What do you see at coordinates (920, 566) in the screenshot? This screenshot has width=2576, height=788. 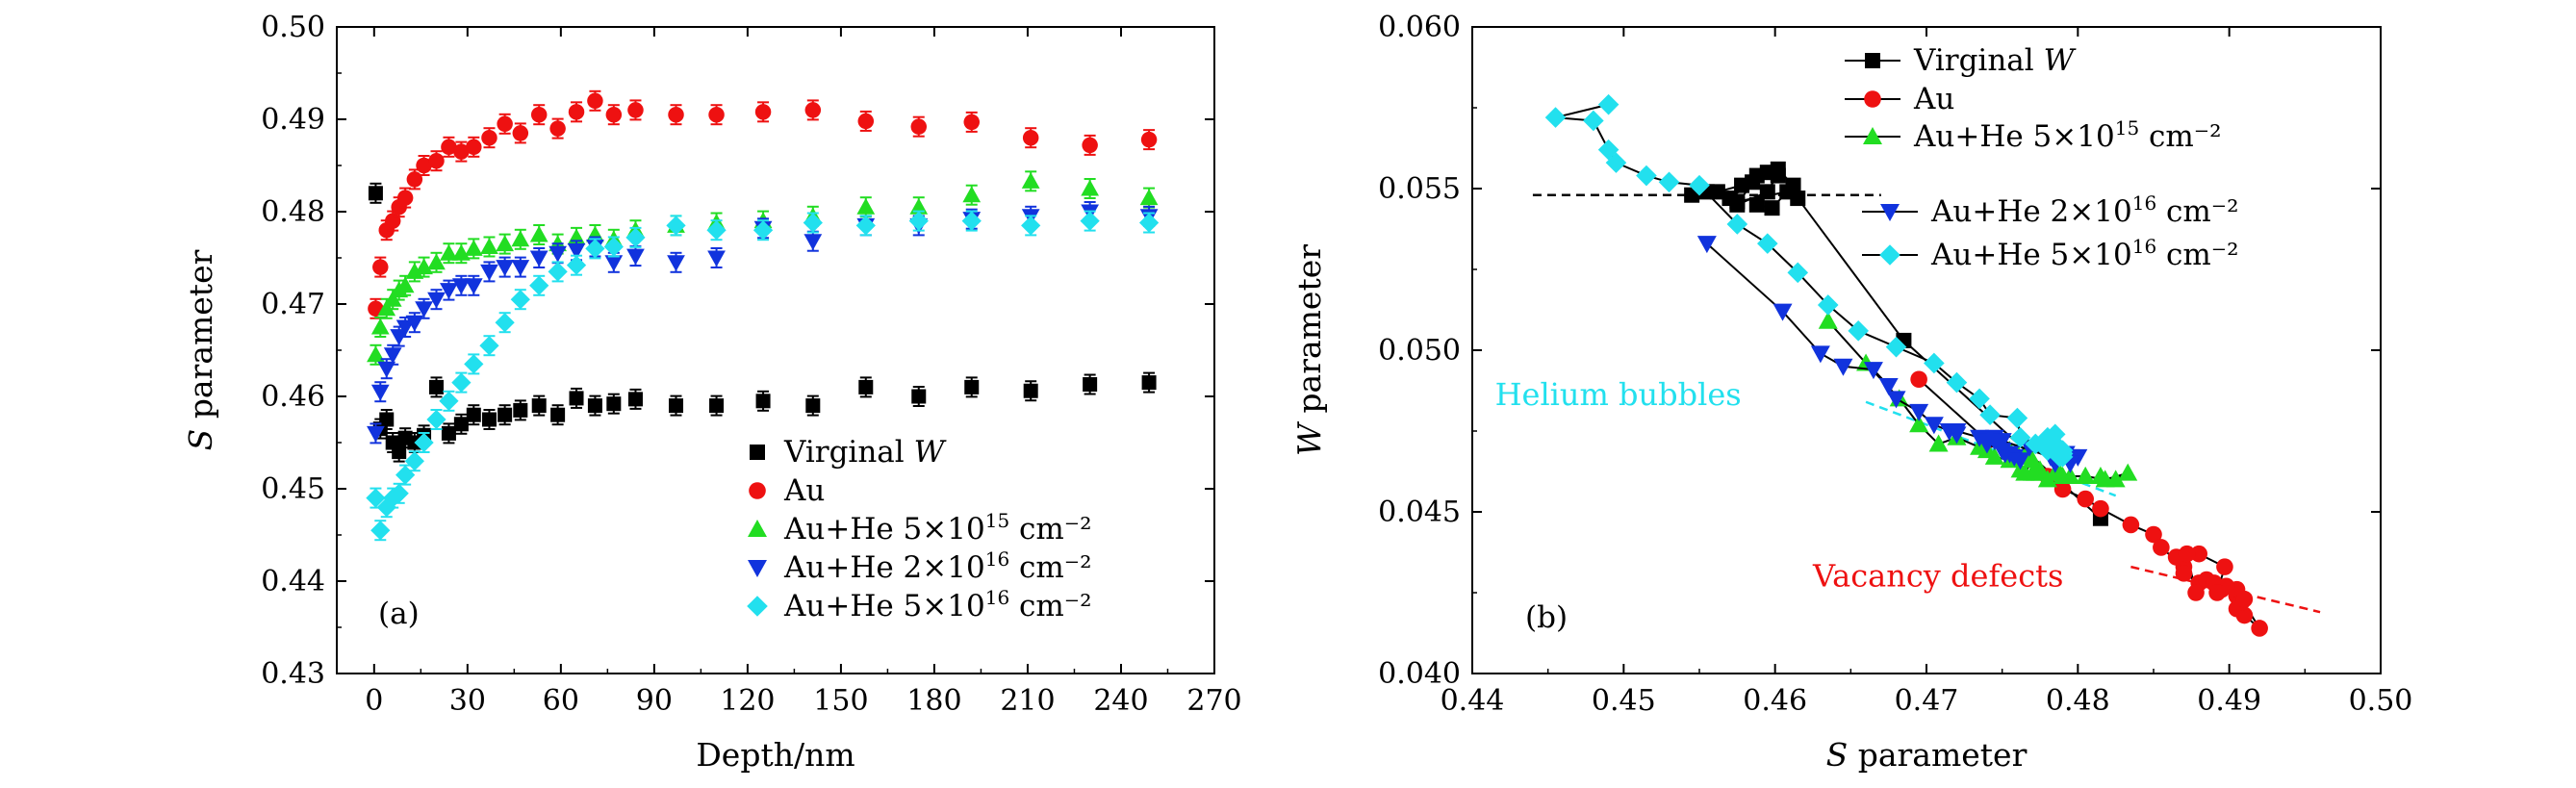 I see `legend-entry-3: Au+He 2×1016 cm⁻²` at bounding box center [920, 566].